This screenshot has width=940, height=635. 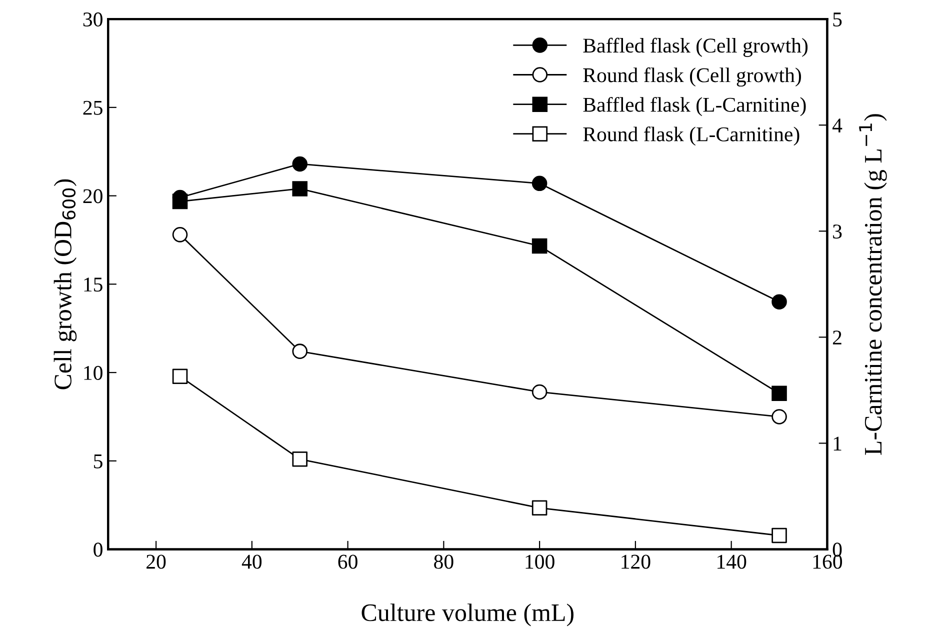 I want to click on y2-axis-title: L-Carnitine concentration (g L$^{−1}$), so click(x=873, y=284).